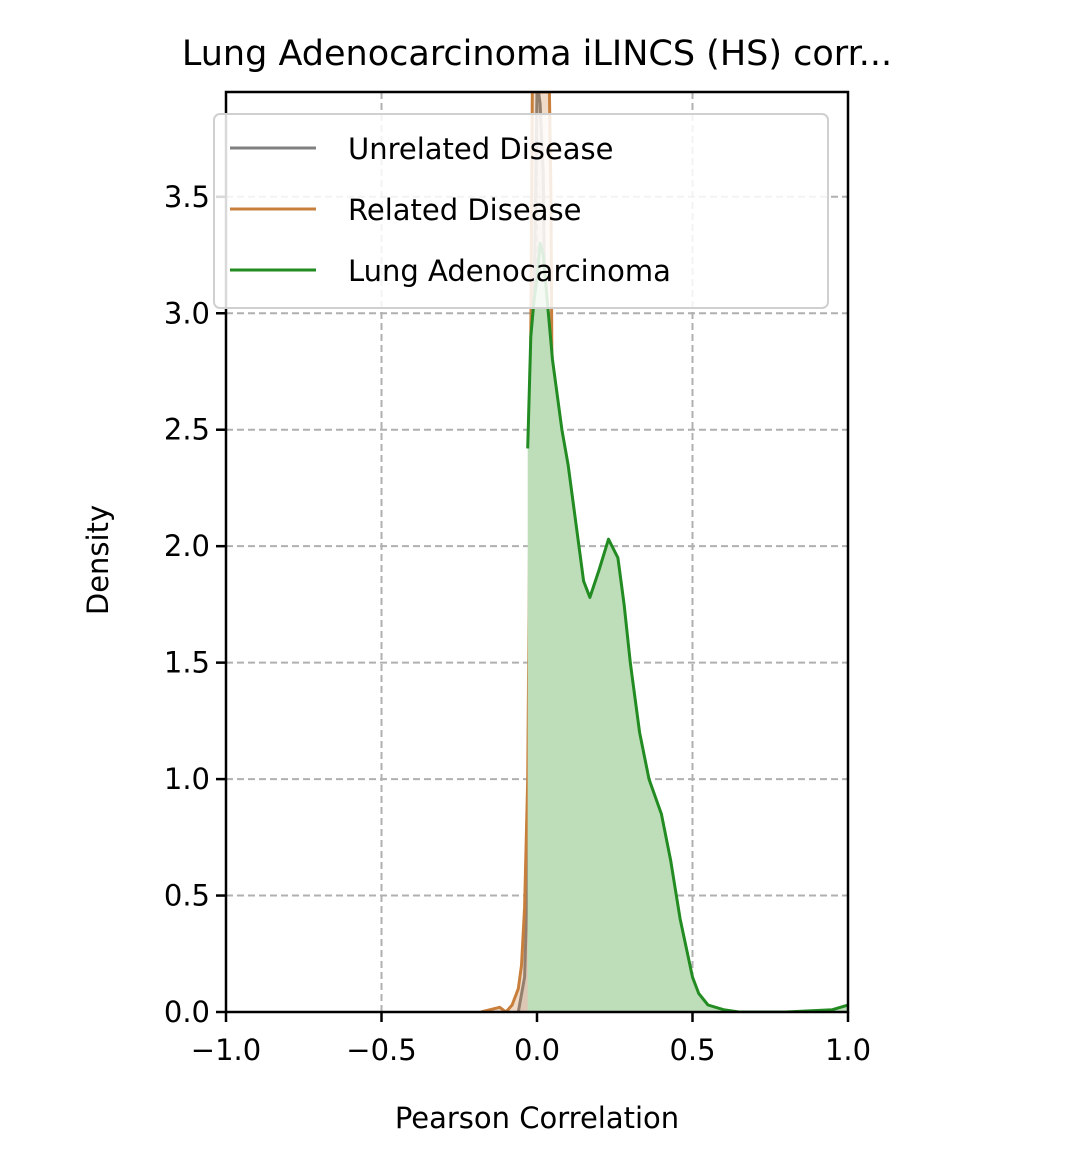  Describe the element at coordinates (480, 149) in the screenshot. I see `legend-label: Unrelated Disease` at that location.